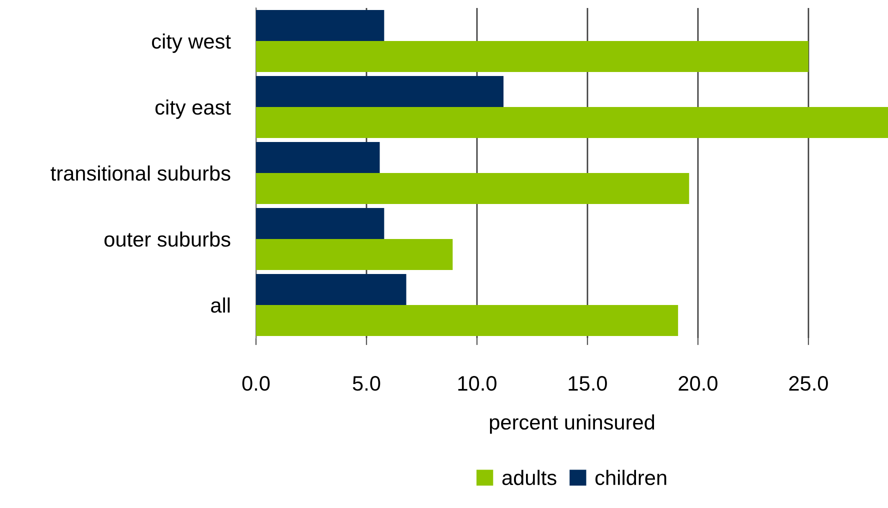 This screenshot has width=888, height=508. I want to click on x-tick-label: 25.0, so click(808, 383).